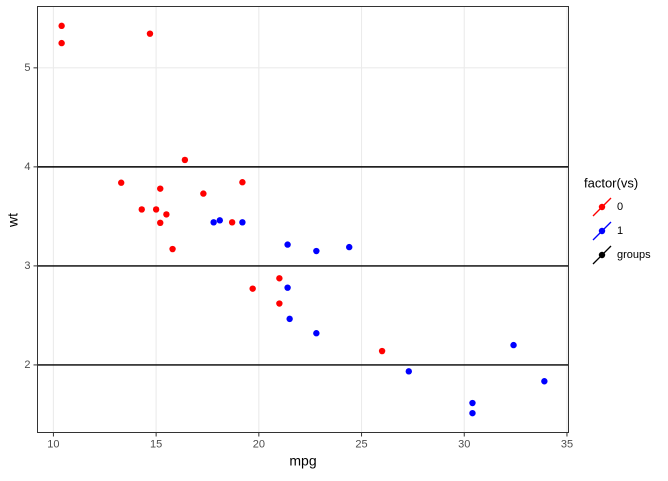 The height and width of the screenshot is (481, 668). I want to click on legend-label: 0, so click(620, 207).